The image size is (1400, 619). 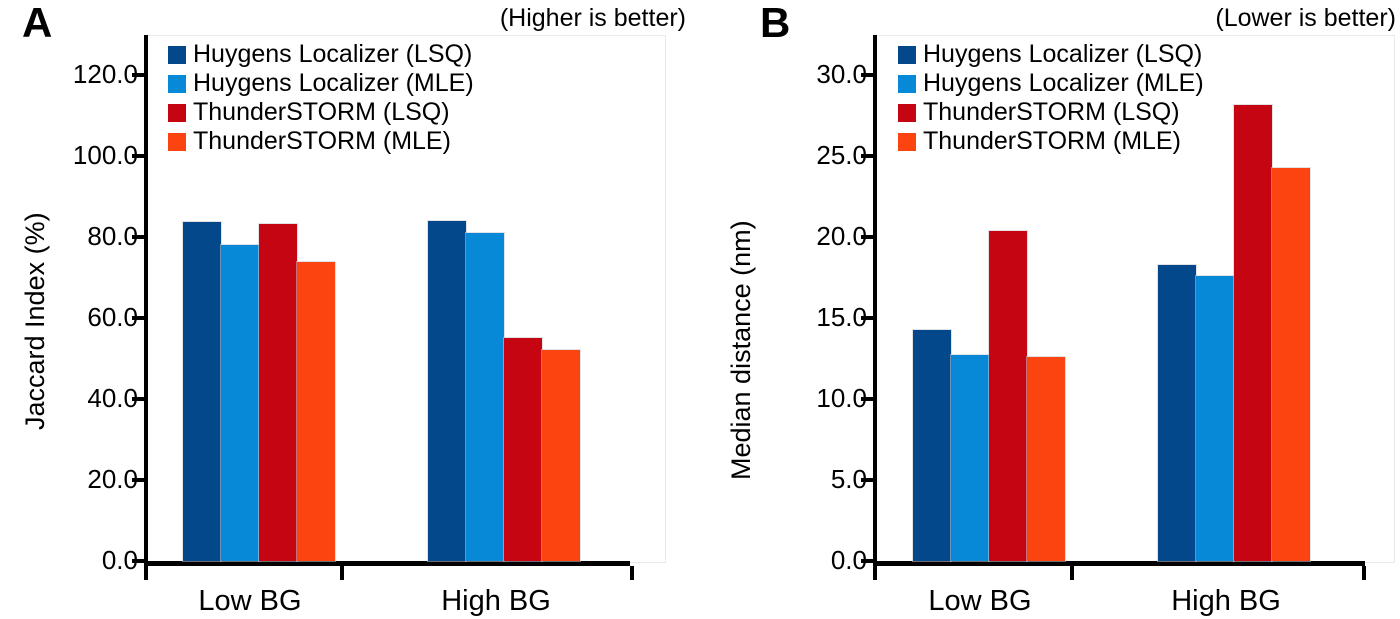 What do you see at coordinates (875, 300) in the screenshot?
I see `panel-b-y-axis-line` at bounding box center [875, 300].